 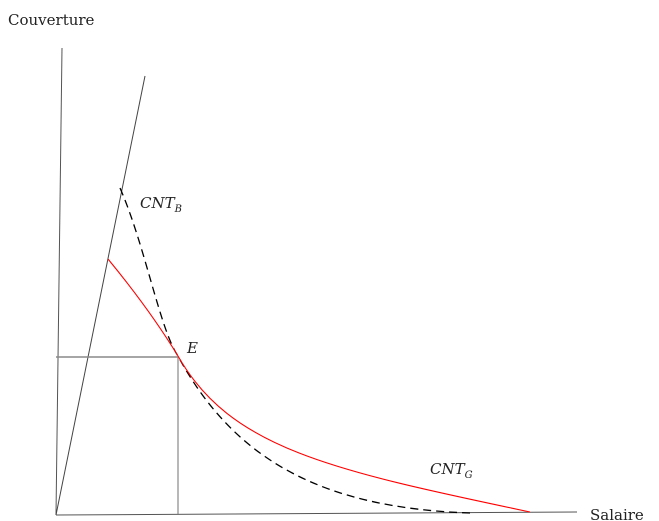 I want to click on cnt-b-label-sub: B, so click(x=178, y=209).